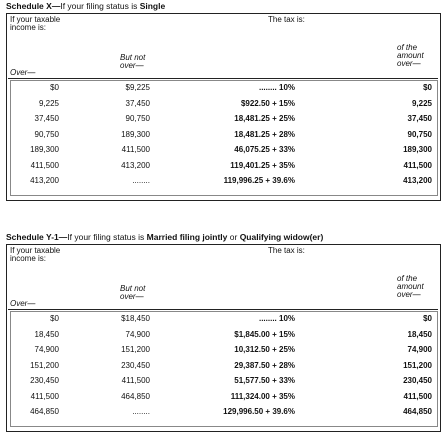 This screenshot has width=445, height=438. What do you see at coordinates (264, 365) in the screenshot?
I see `cell: 29,387.50 + 28%` at bounding box center [264, 365].